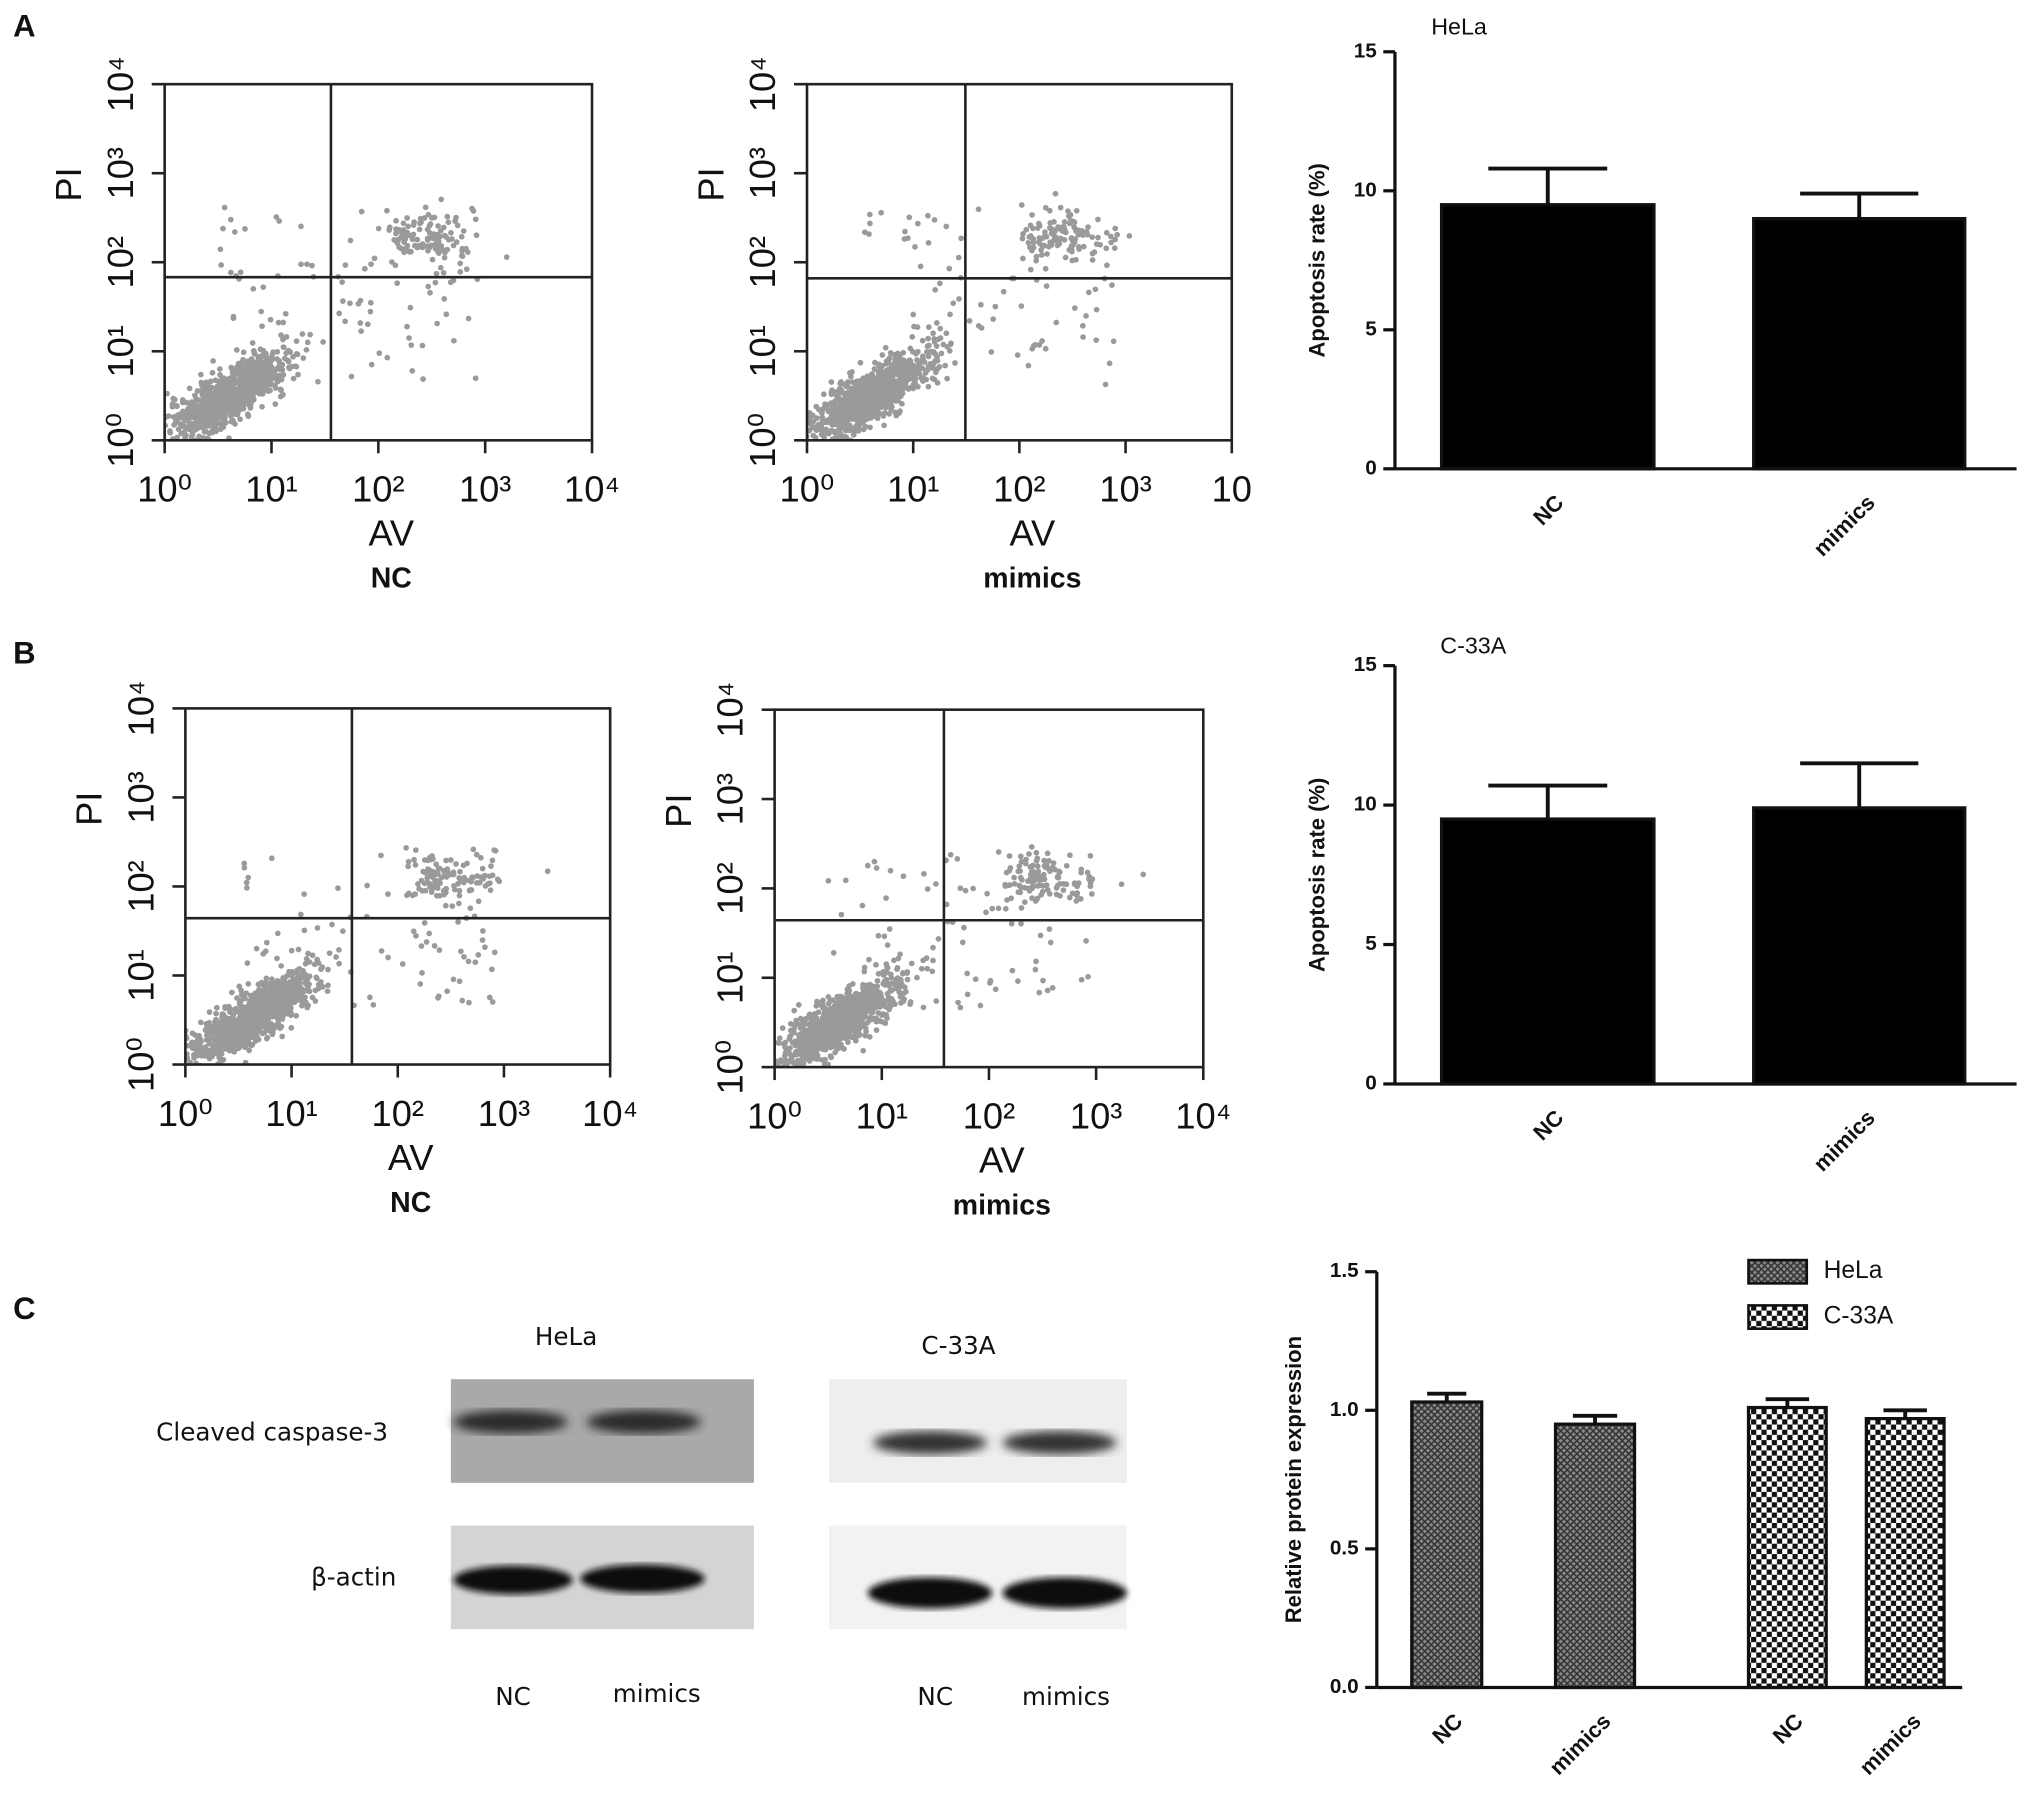 The height and width of the screenshot is (1804, 2031). I want to click on y-tick-label: 10, so click(1365, 189).